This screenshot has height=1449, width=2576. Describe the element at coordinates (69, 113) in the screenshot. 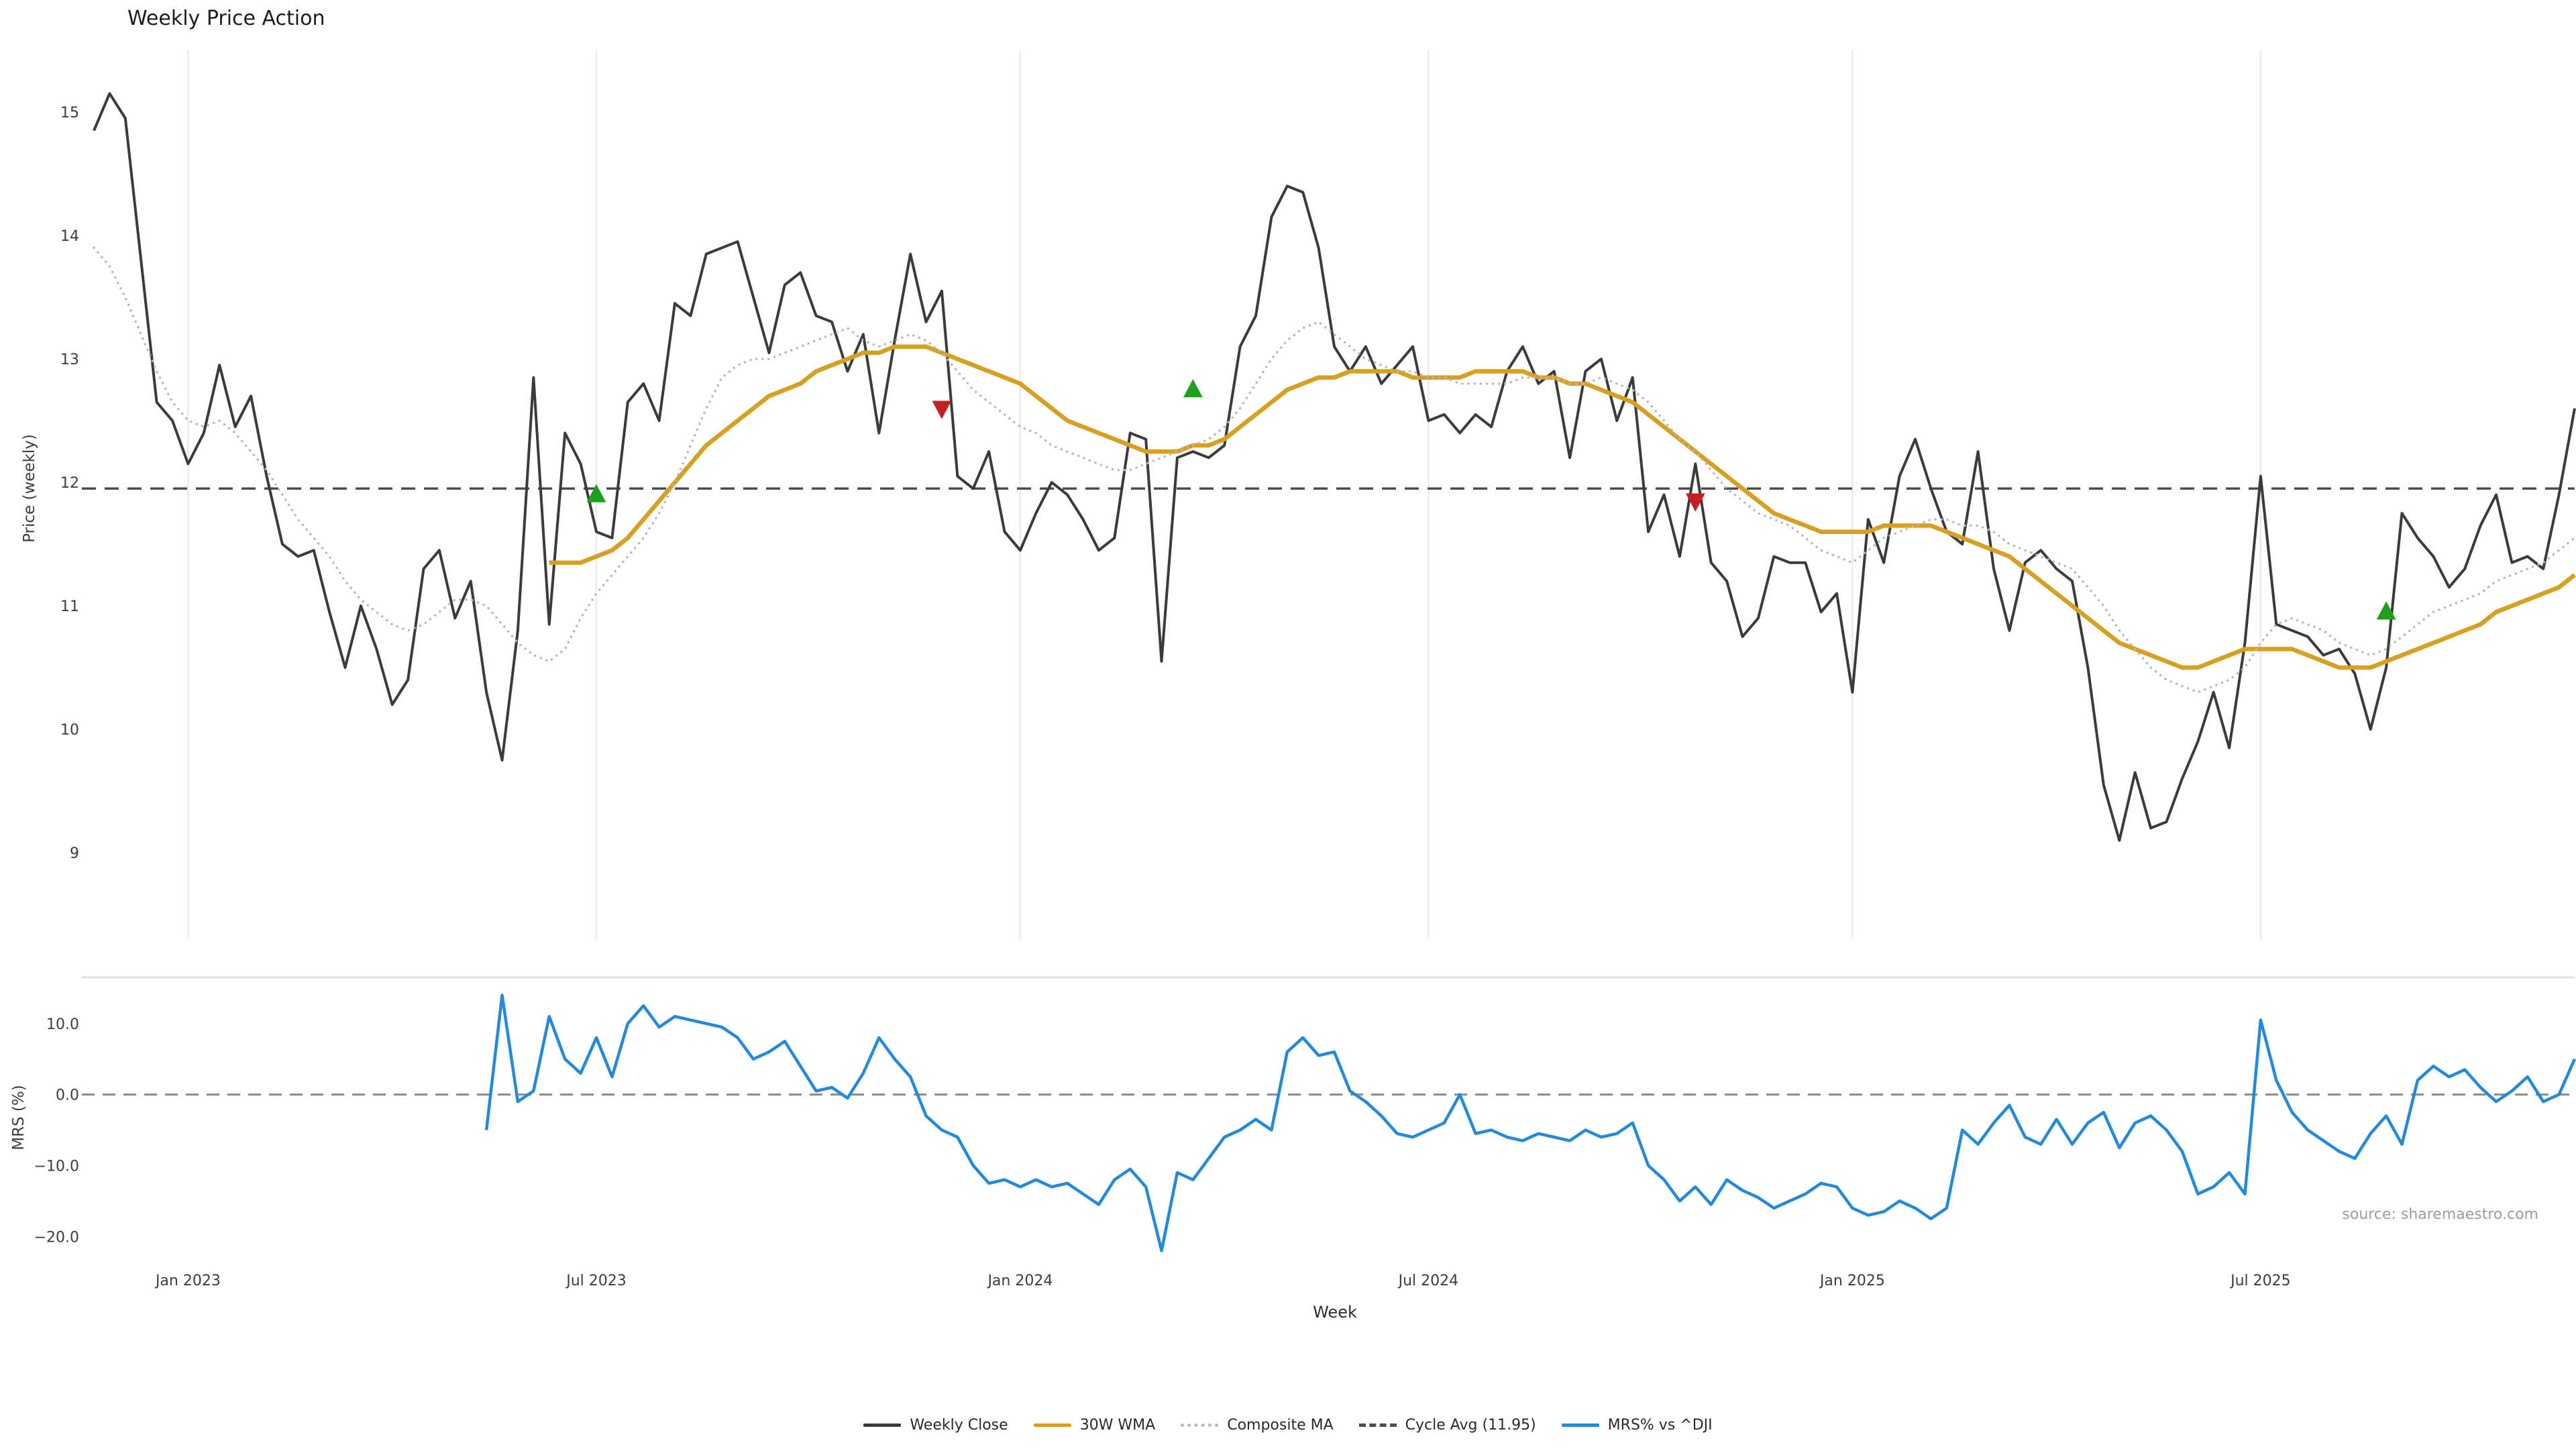

I see `price-ytick-label: 15` at that location.